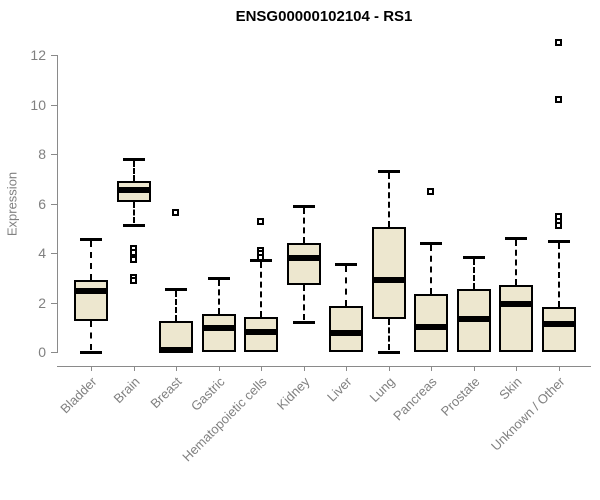 The width and height of the screenshot is (600, 500). What do you see at coordinates (304, 264) in the screenshot?
I see `box-kidney` at bounding box center [304, 264].